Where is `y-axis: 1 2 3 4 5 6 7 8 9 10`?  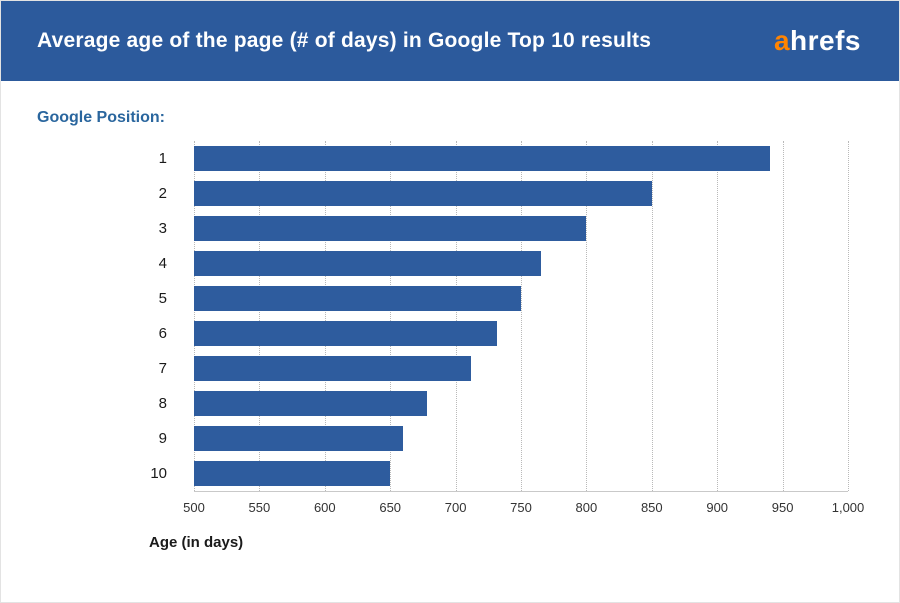
y-axis: 1 2 3 4 5 6 7 8 9 10 is located at coordinates (97, 316).